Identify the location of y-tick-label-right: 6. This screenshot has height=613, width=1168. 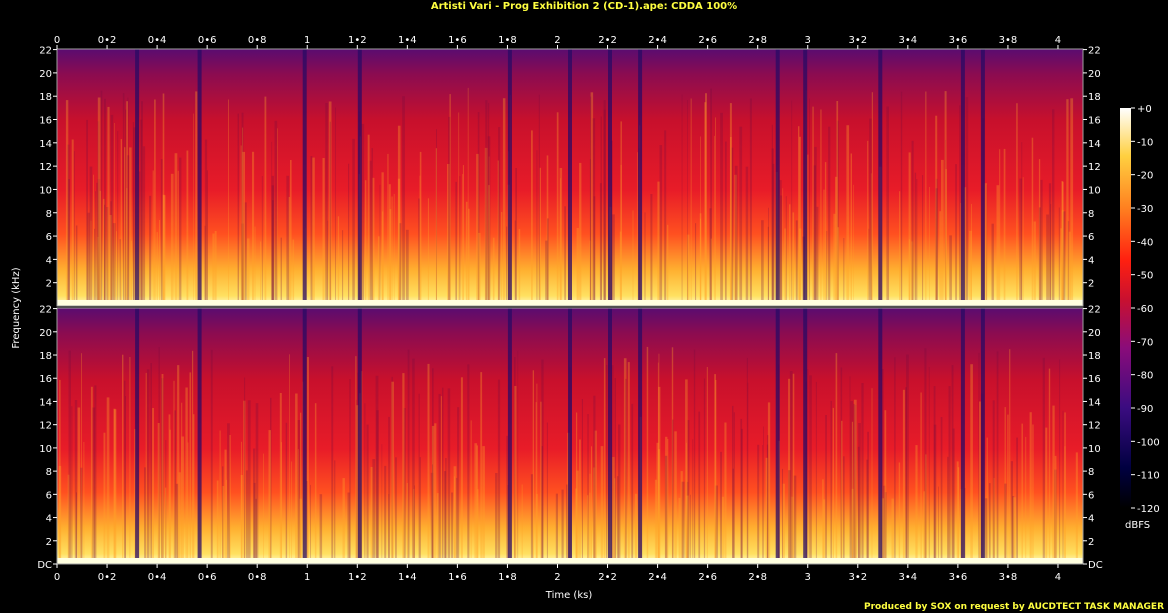
(1091, 495).